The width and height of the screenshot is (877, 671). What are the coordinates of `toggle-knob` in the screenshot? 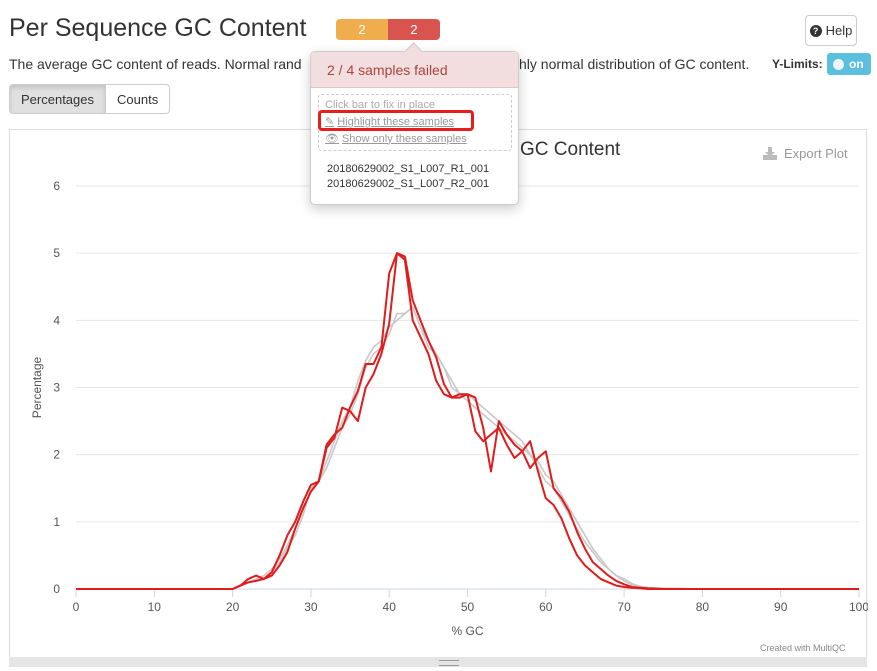 It's located at (838, 64).